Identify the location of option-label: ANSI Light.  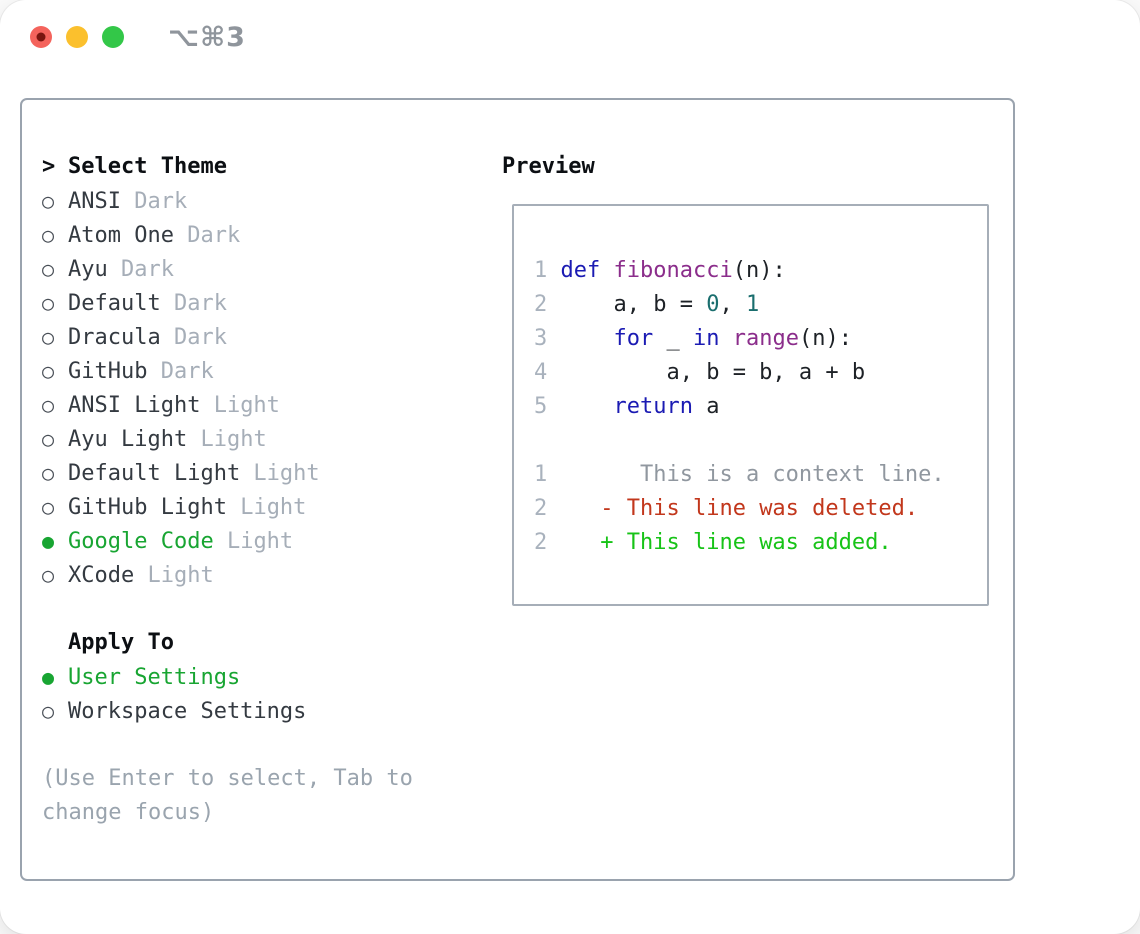
(134, 405).